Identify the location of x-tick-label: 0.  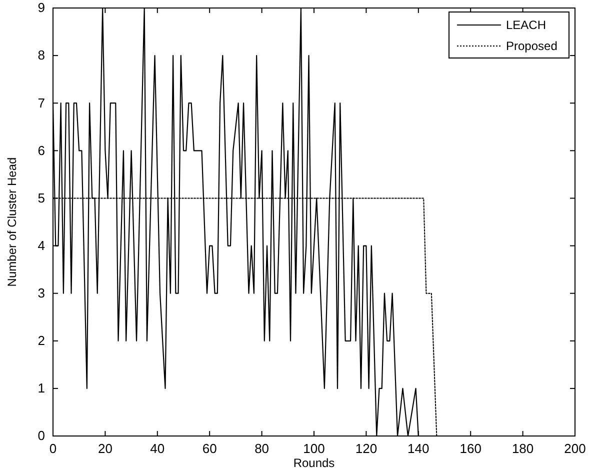
(53, 448).